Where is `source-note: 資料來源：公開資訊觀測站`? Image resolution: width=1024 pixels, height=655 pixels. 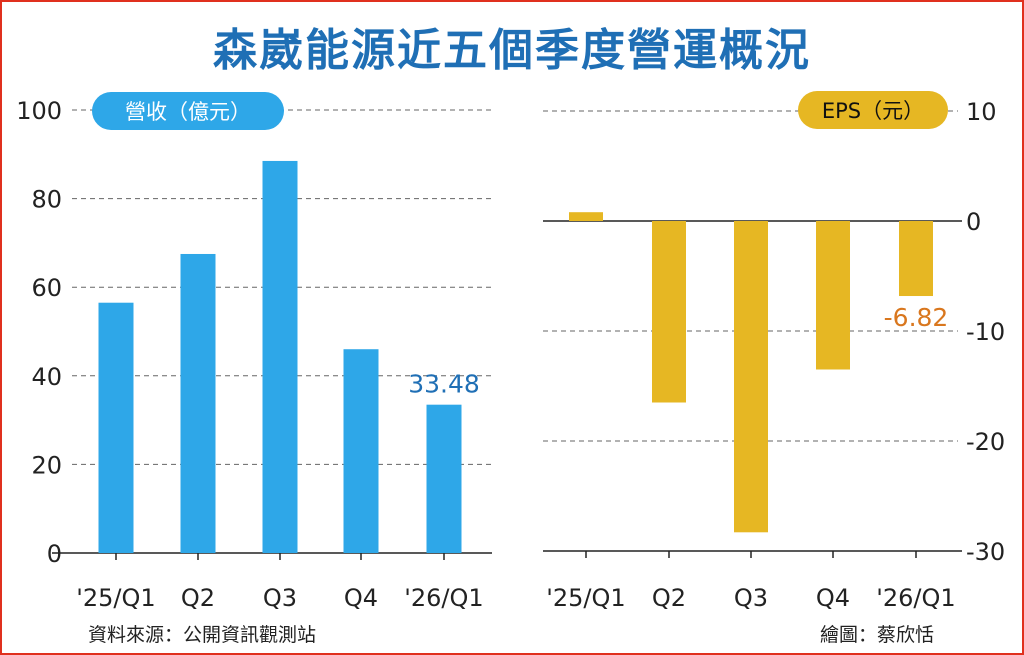 source-note: 資料來源：公開資訊觀測站 is located at coordinates (202, 635).